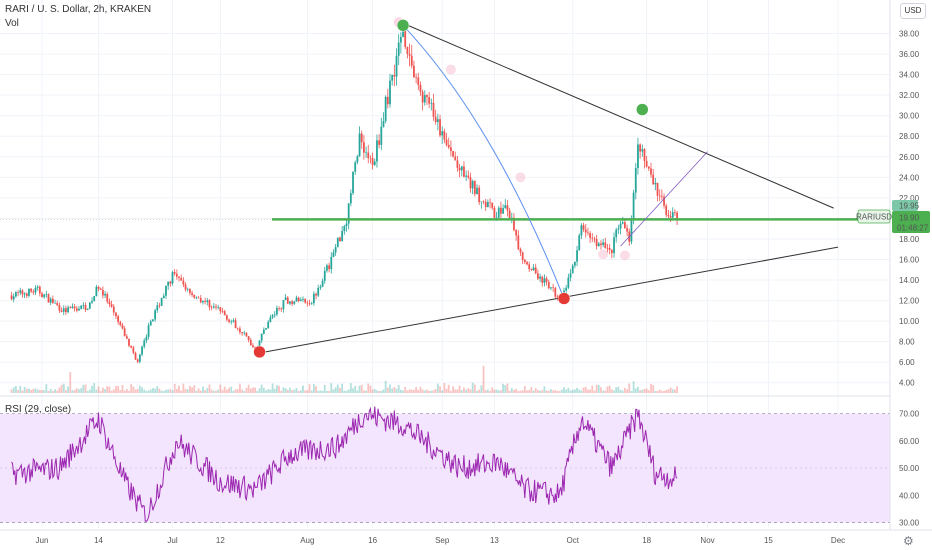 The width and height of the screenshot is (932, 550). What do you see at coordinates (624, 255) in the screenshot?
I see `anchor-dot` at bounding box center [624, 255].